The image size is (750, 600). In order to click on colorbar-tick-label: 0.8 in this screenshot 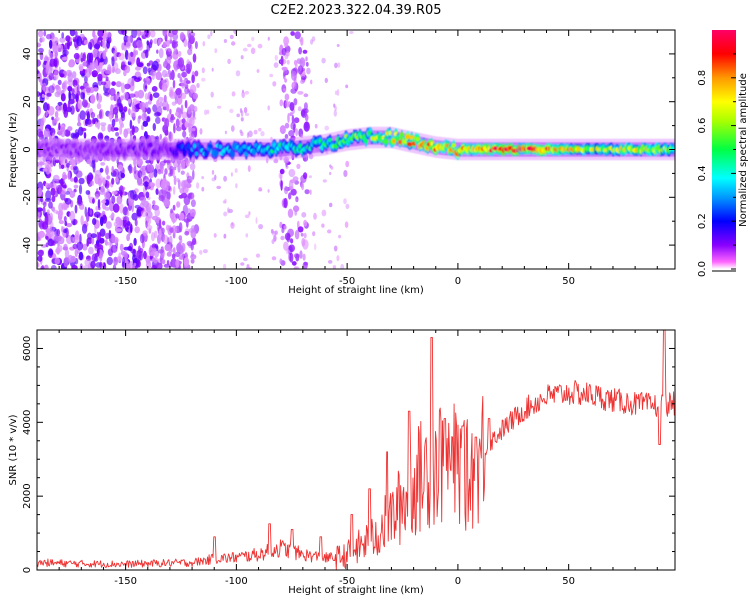, I will do `click(702, 78)`.